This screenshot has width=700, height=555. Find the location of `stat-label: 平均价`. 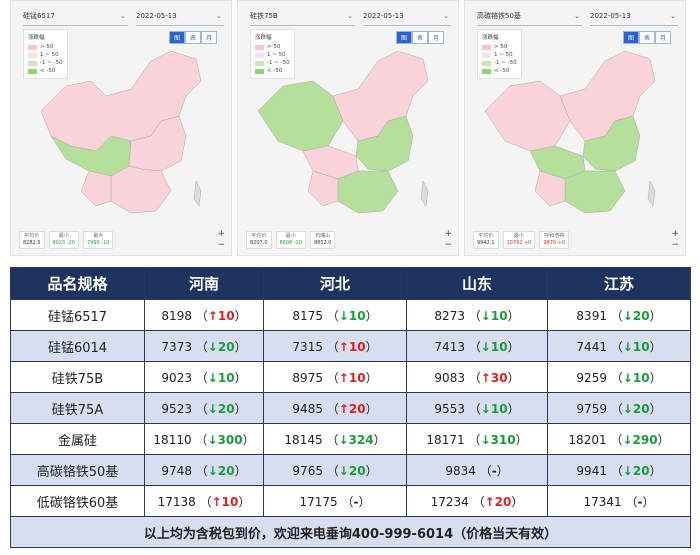

stat-label: 平均价 is located at coordinates (259, 236).